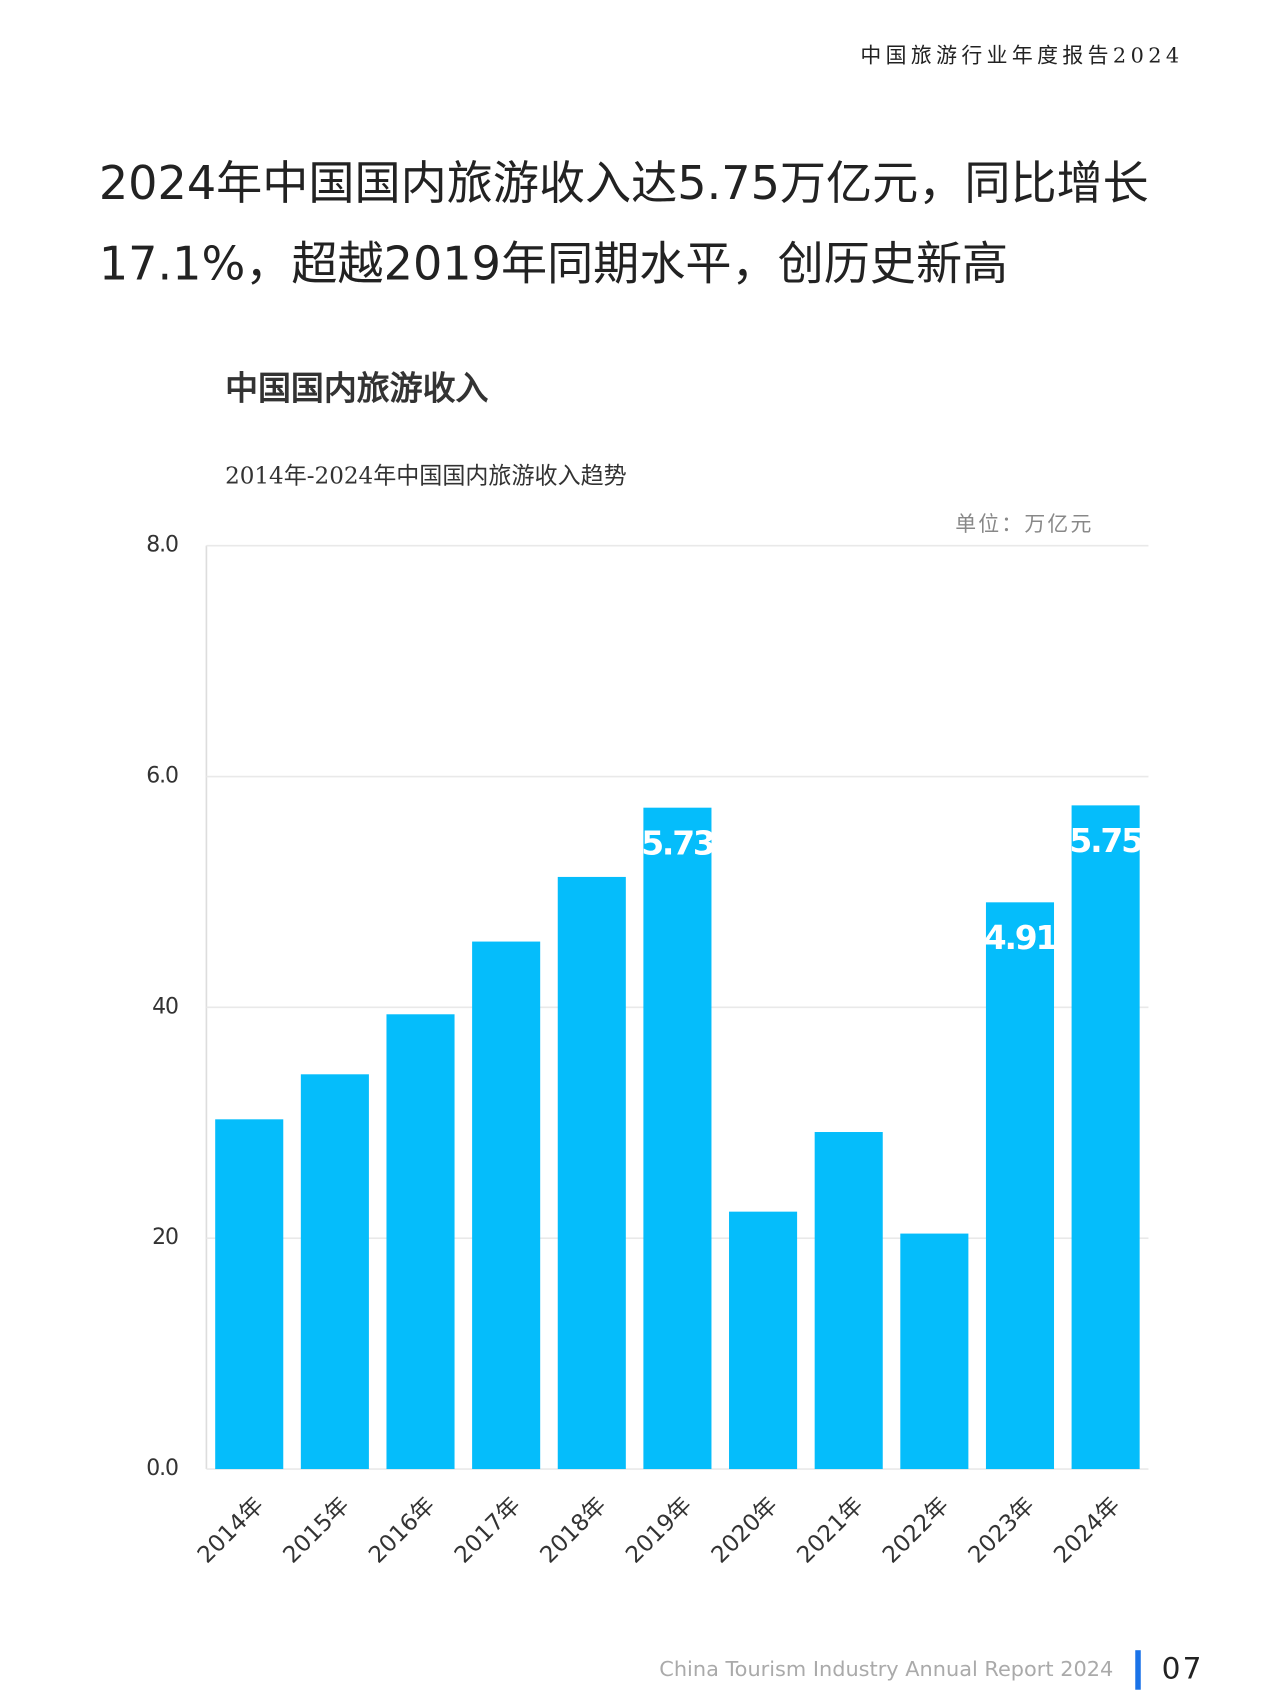 The image size is (1278, 1704). What do you see at coordinates (162, 776) in the screenshot?
I see `y-tick-label: 6.0` at bounding box center [162, 776].